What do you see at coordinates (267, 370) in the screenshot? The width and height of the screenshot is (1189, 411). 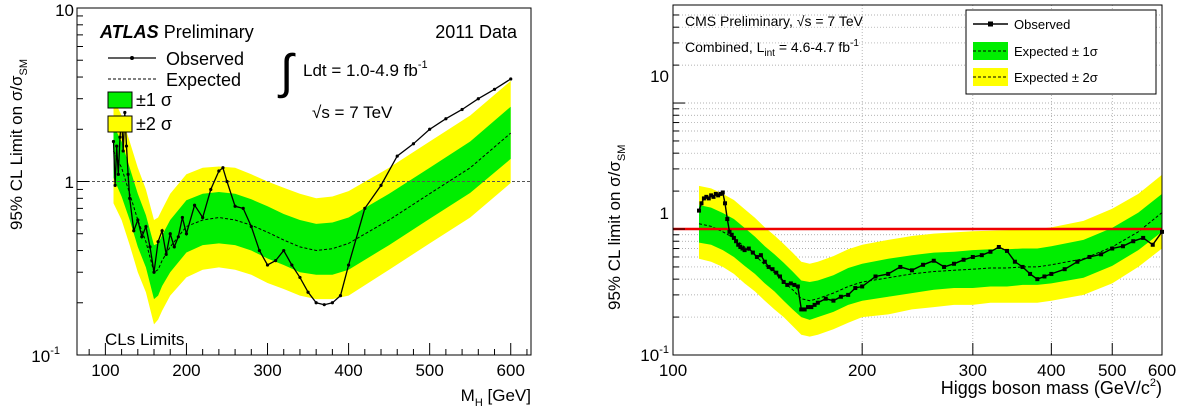 I see `atlas-xtick-label: 300` at bounding box center [267, 370].